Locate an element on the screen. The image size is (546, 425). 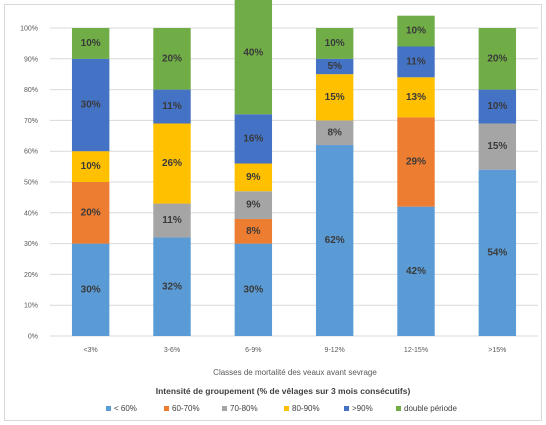
y-tick-label: 90% is located at coordinates (31, 59).